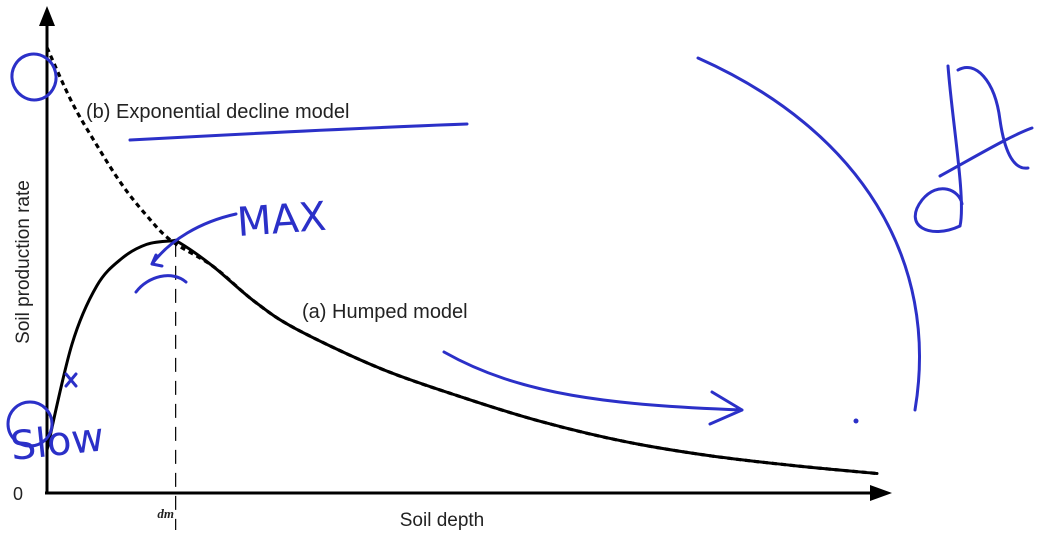 This screenshot has width=1044, height=534. Describe the element at coordinates (442, 520) in the screenshot. I see `x-axis-label: Soil depth` at that location.